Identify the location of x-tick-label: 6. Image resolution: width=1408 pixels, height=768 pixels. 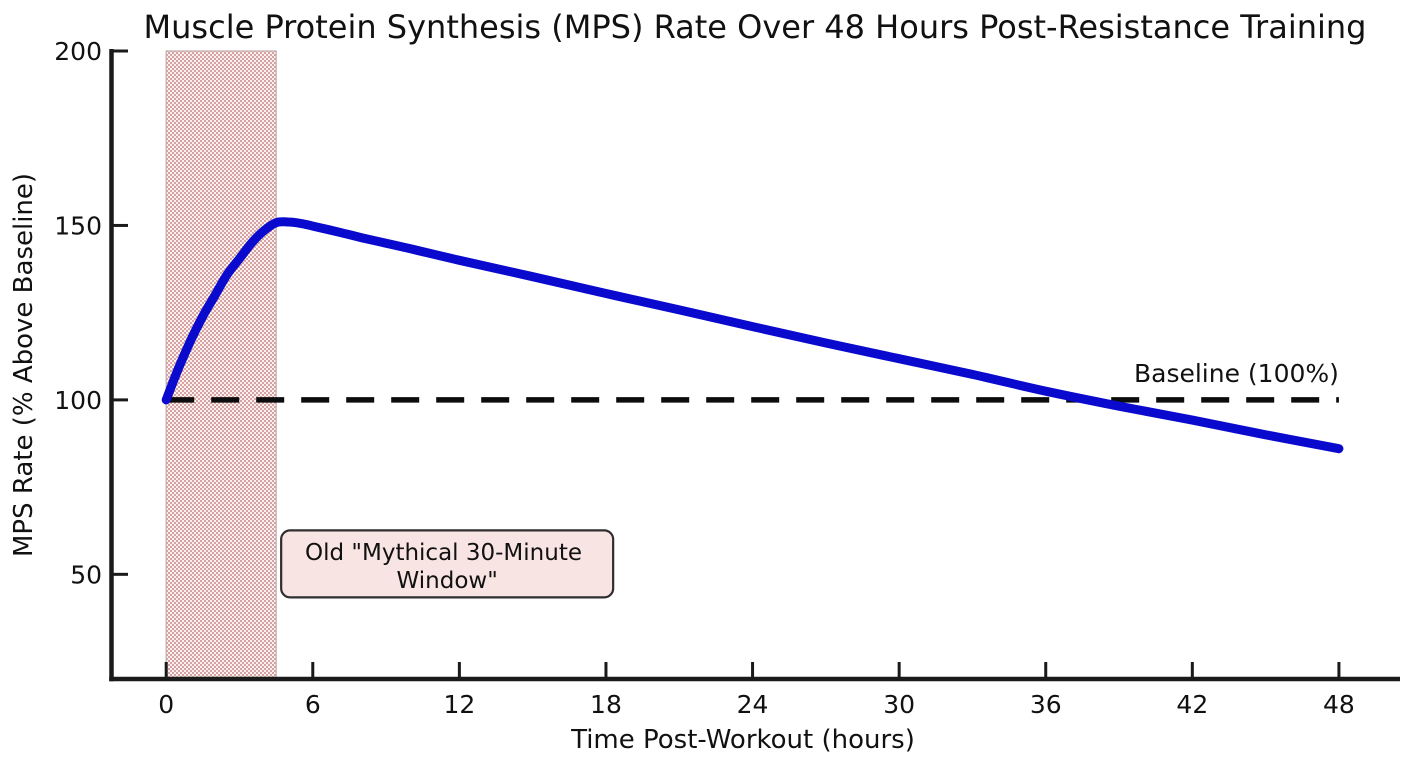
(313, 704).